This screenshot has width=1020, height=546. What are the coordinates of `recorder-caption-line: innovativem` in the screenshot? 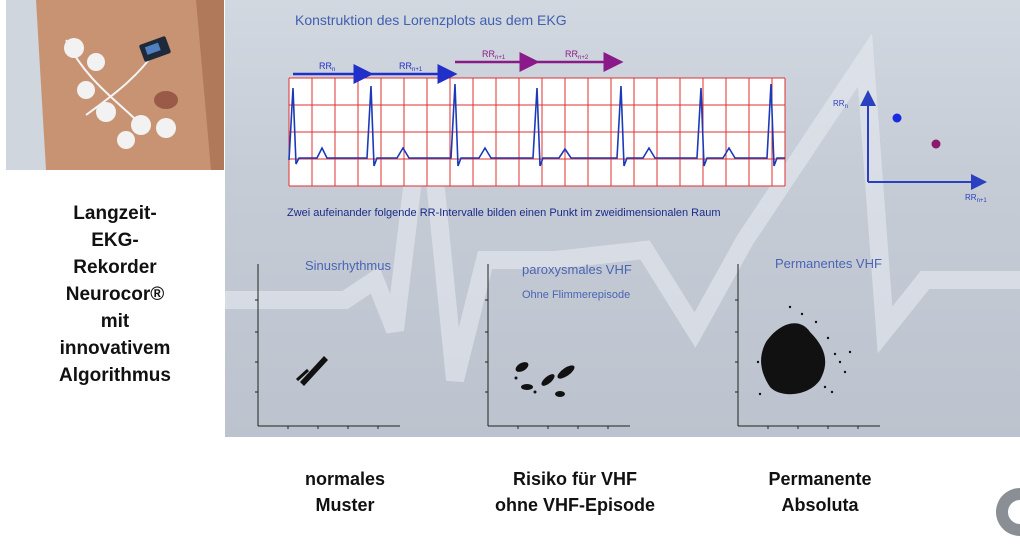 It's located at (115, 348).